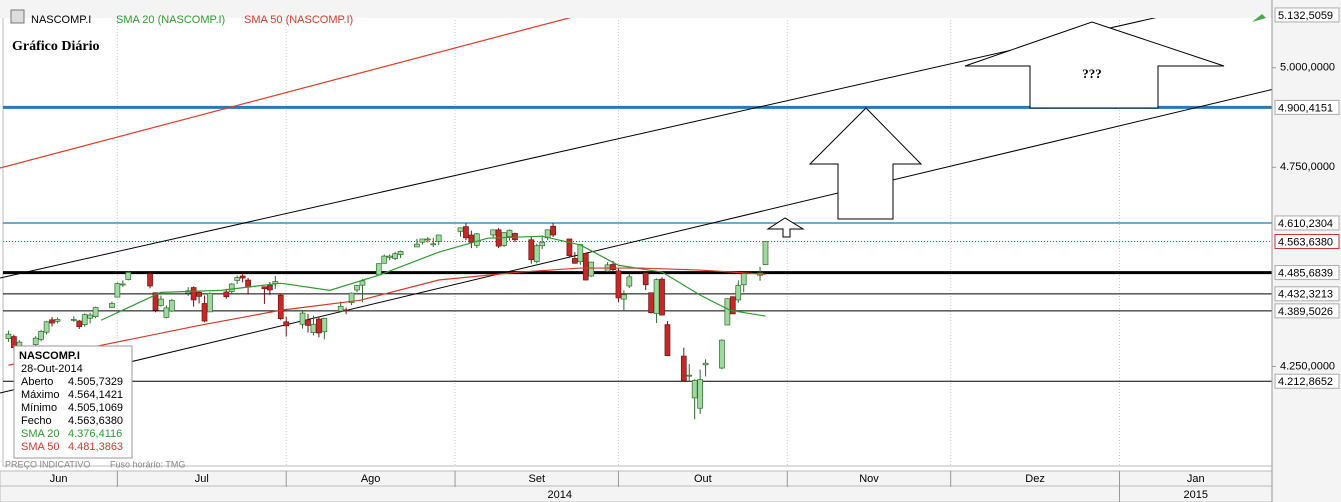  Describe the element at coordinates (1092, 73) in the screenshot. I see `annotation: ???` at that location.